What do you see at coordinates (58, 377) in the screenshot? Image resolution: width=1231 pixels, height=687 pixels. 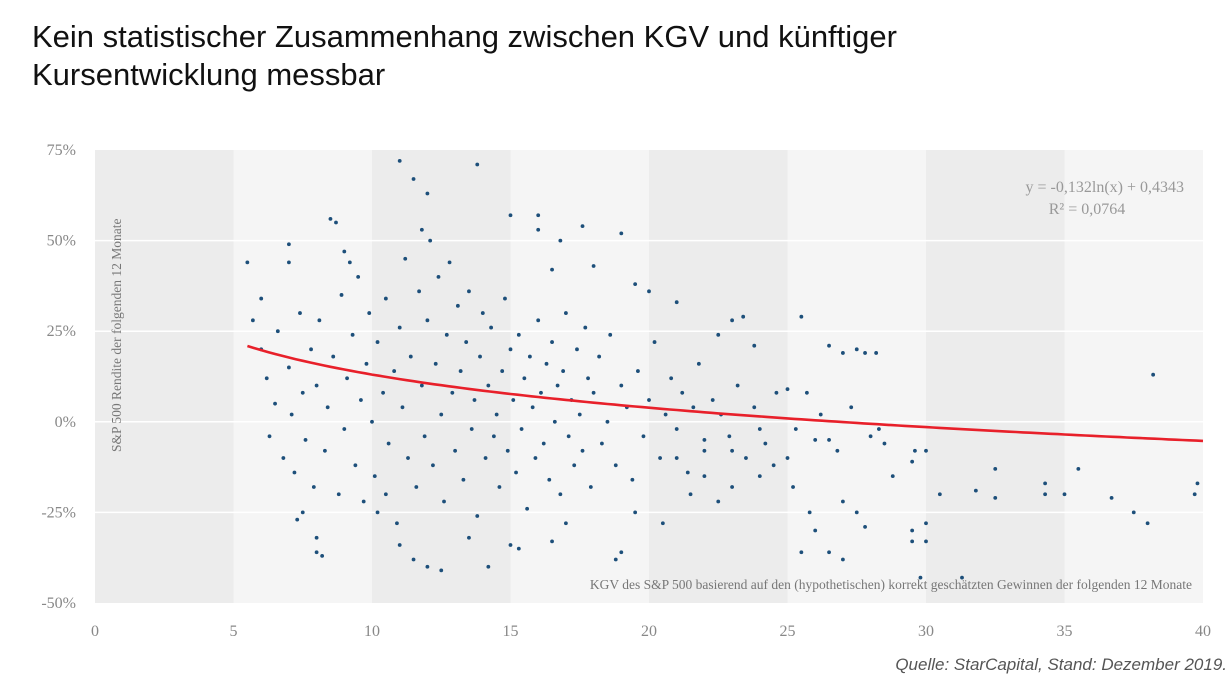 I see `y-axis-ticks: 75% 50% 25% 0% -25% -50%` at bounding box center [58, 377].